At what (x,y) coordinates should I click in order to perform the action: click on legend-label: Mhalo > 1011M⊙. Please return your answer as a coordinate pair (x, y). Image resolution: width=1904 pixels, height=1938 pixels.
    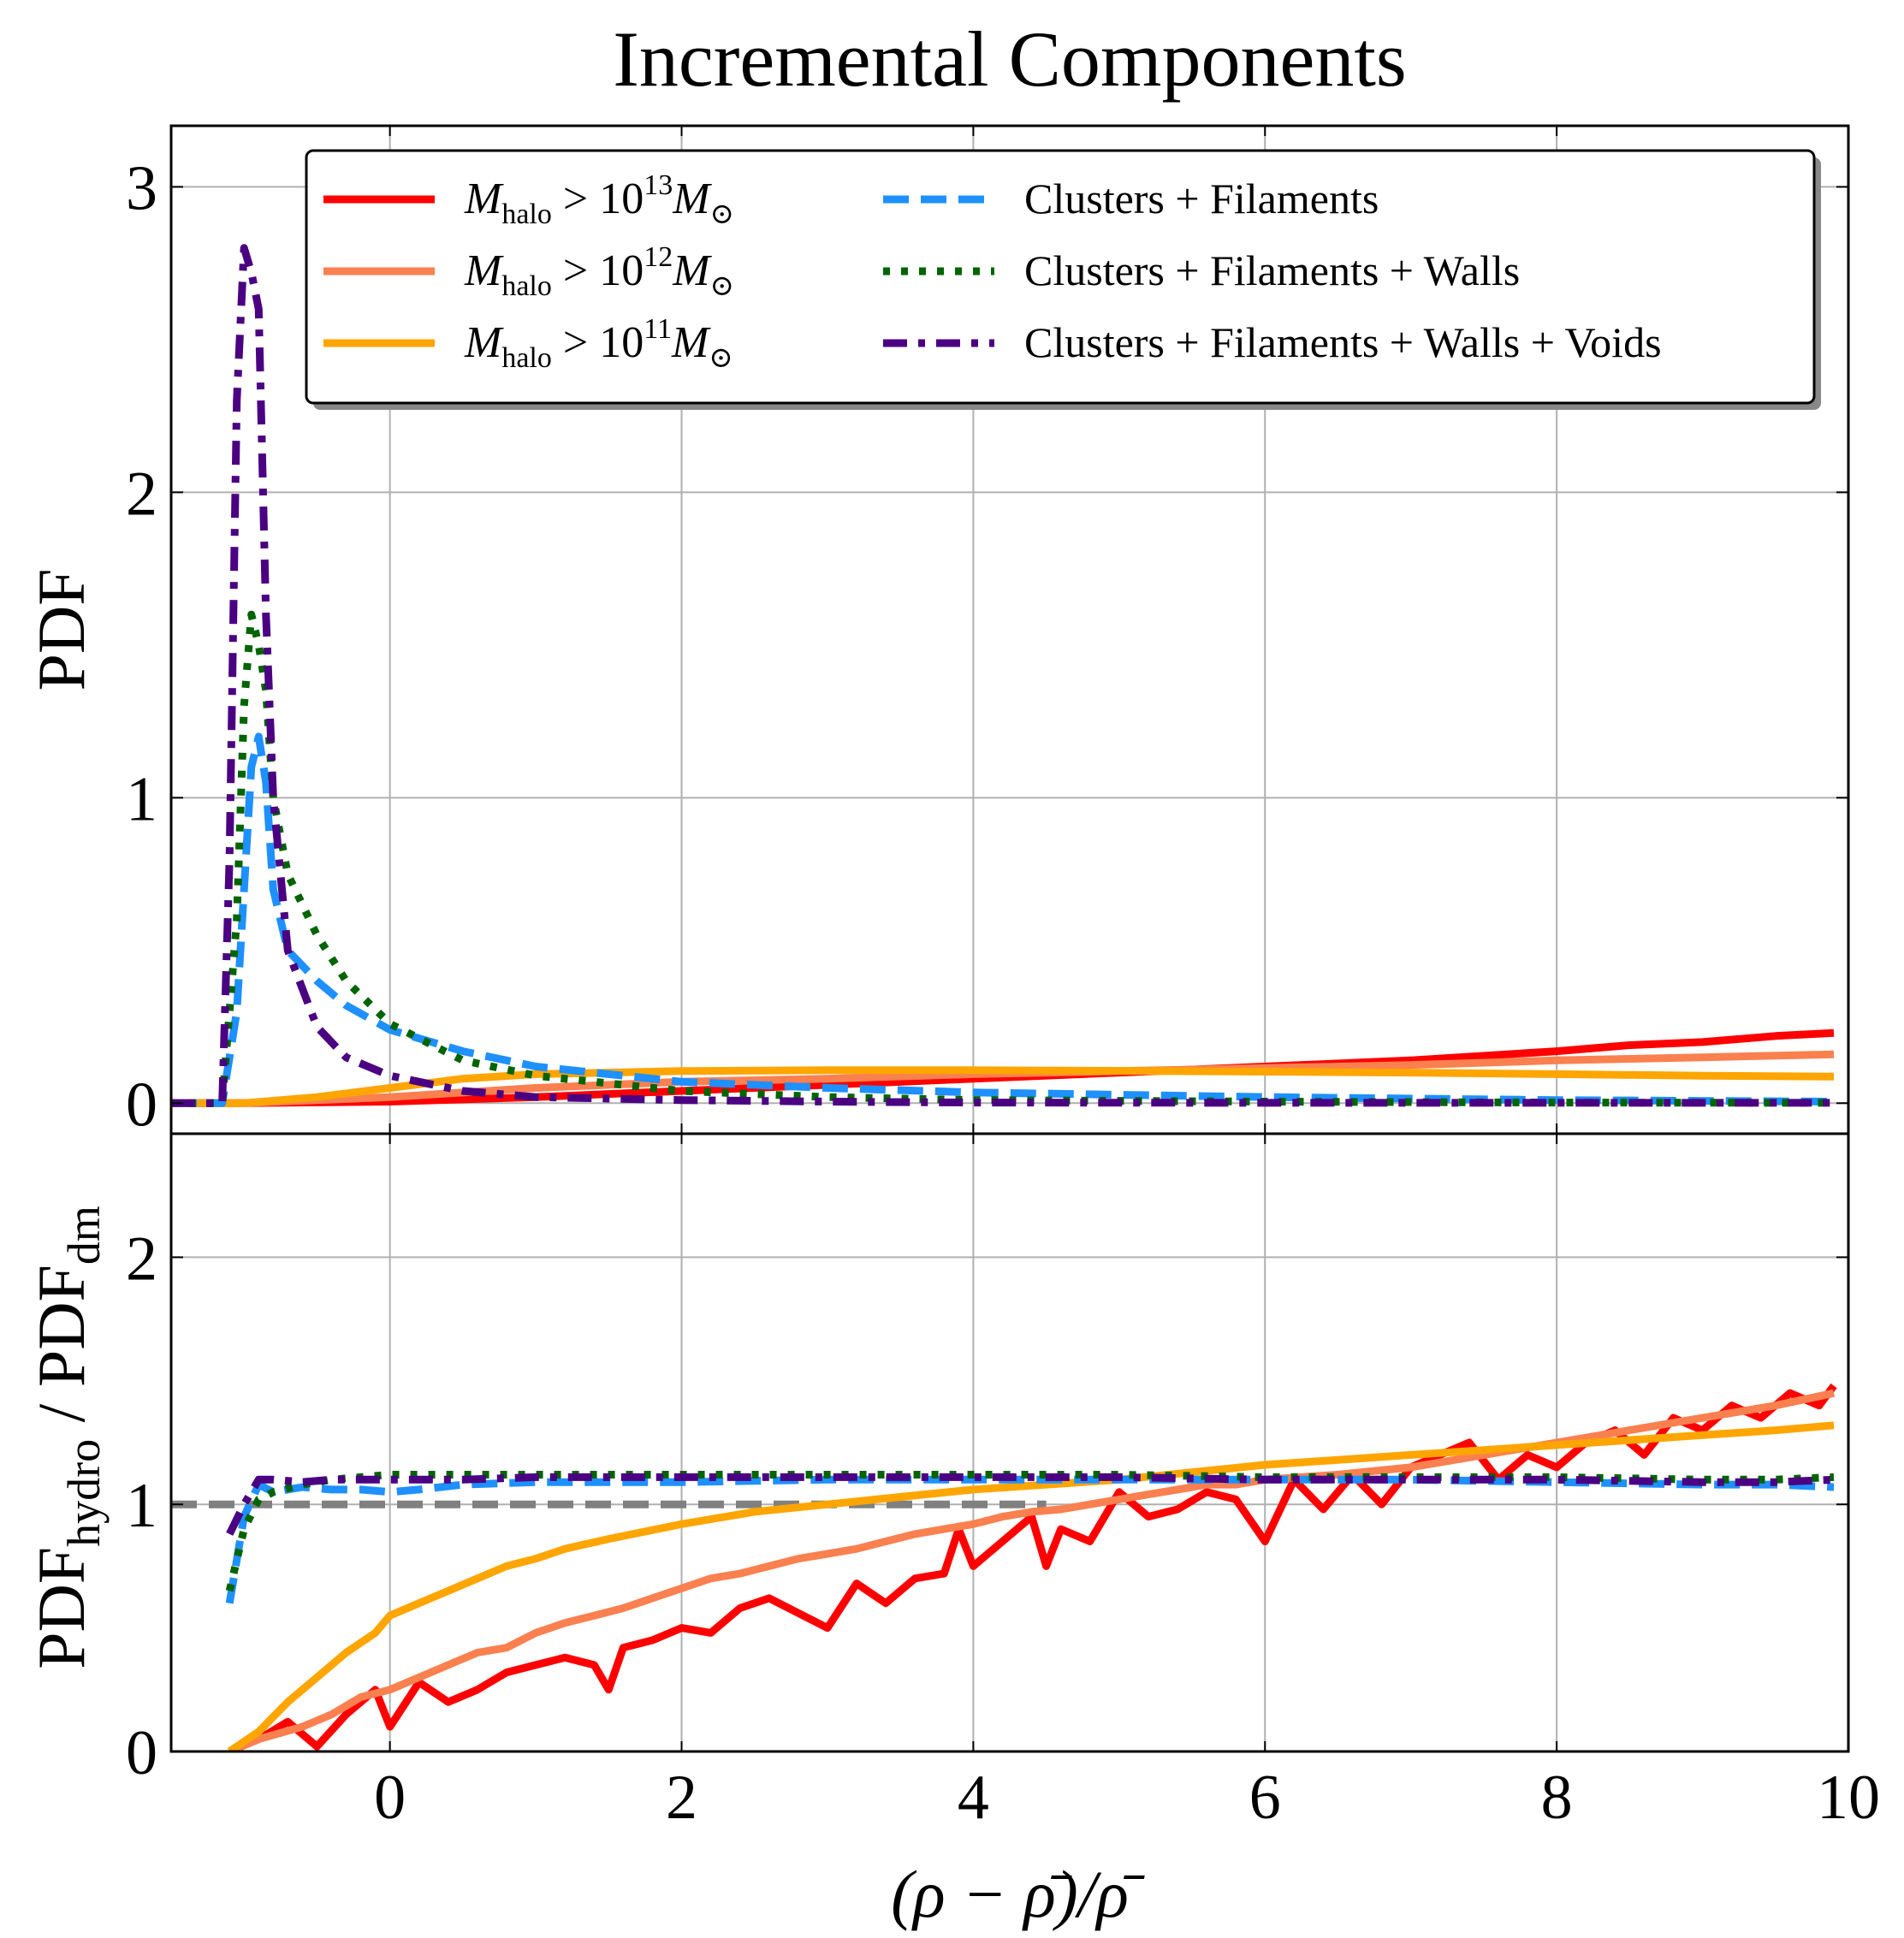
    Looking at the image, I should click on (598, 343).